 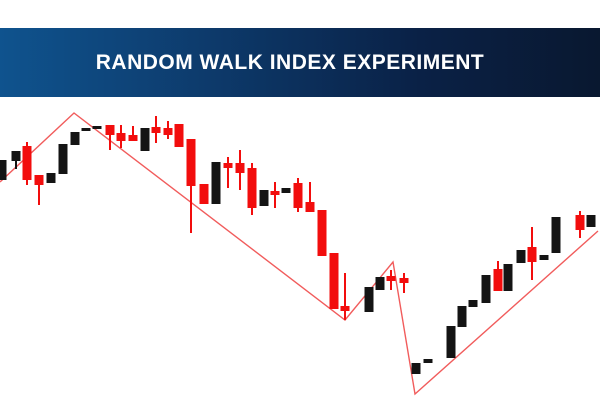 I want to click on page-title: RANDOM WALK INDEX EXPERIMENT, so click(x=290, y=62).